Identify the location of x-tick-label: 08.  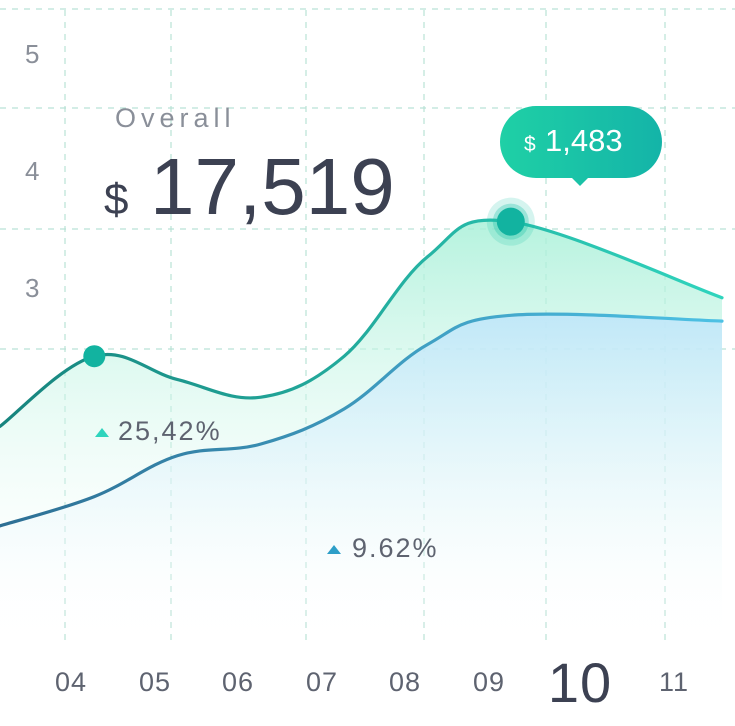
(405, 682).